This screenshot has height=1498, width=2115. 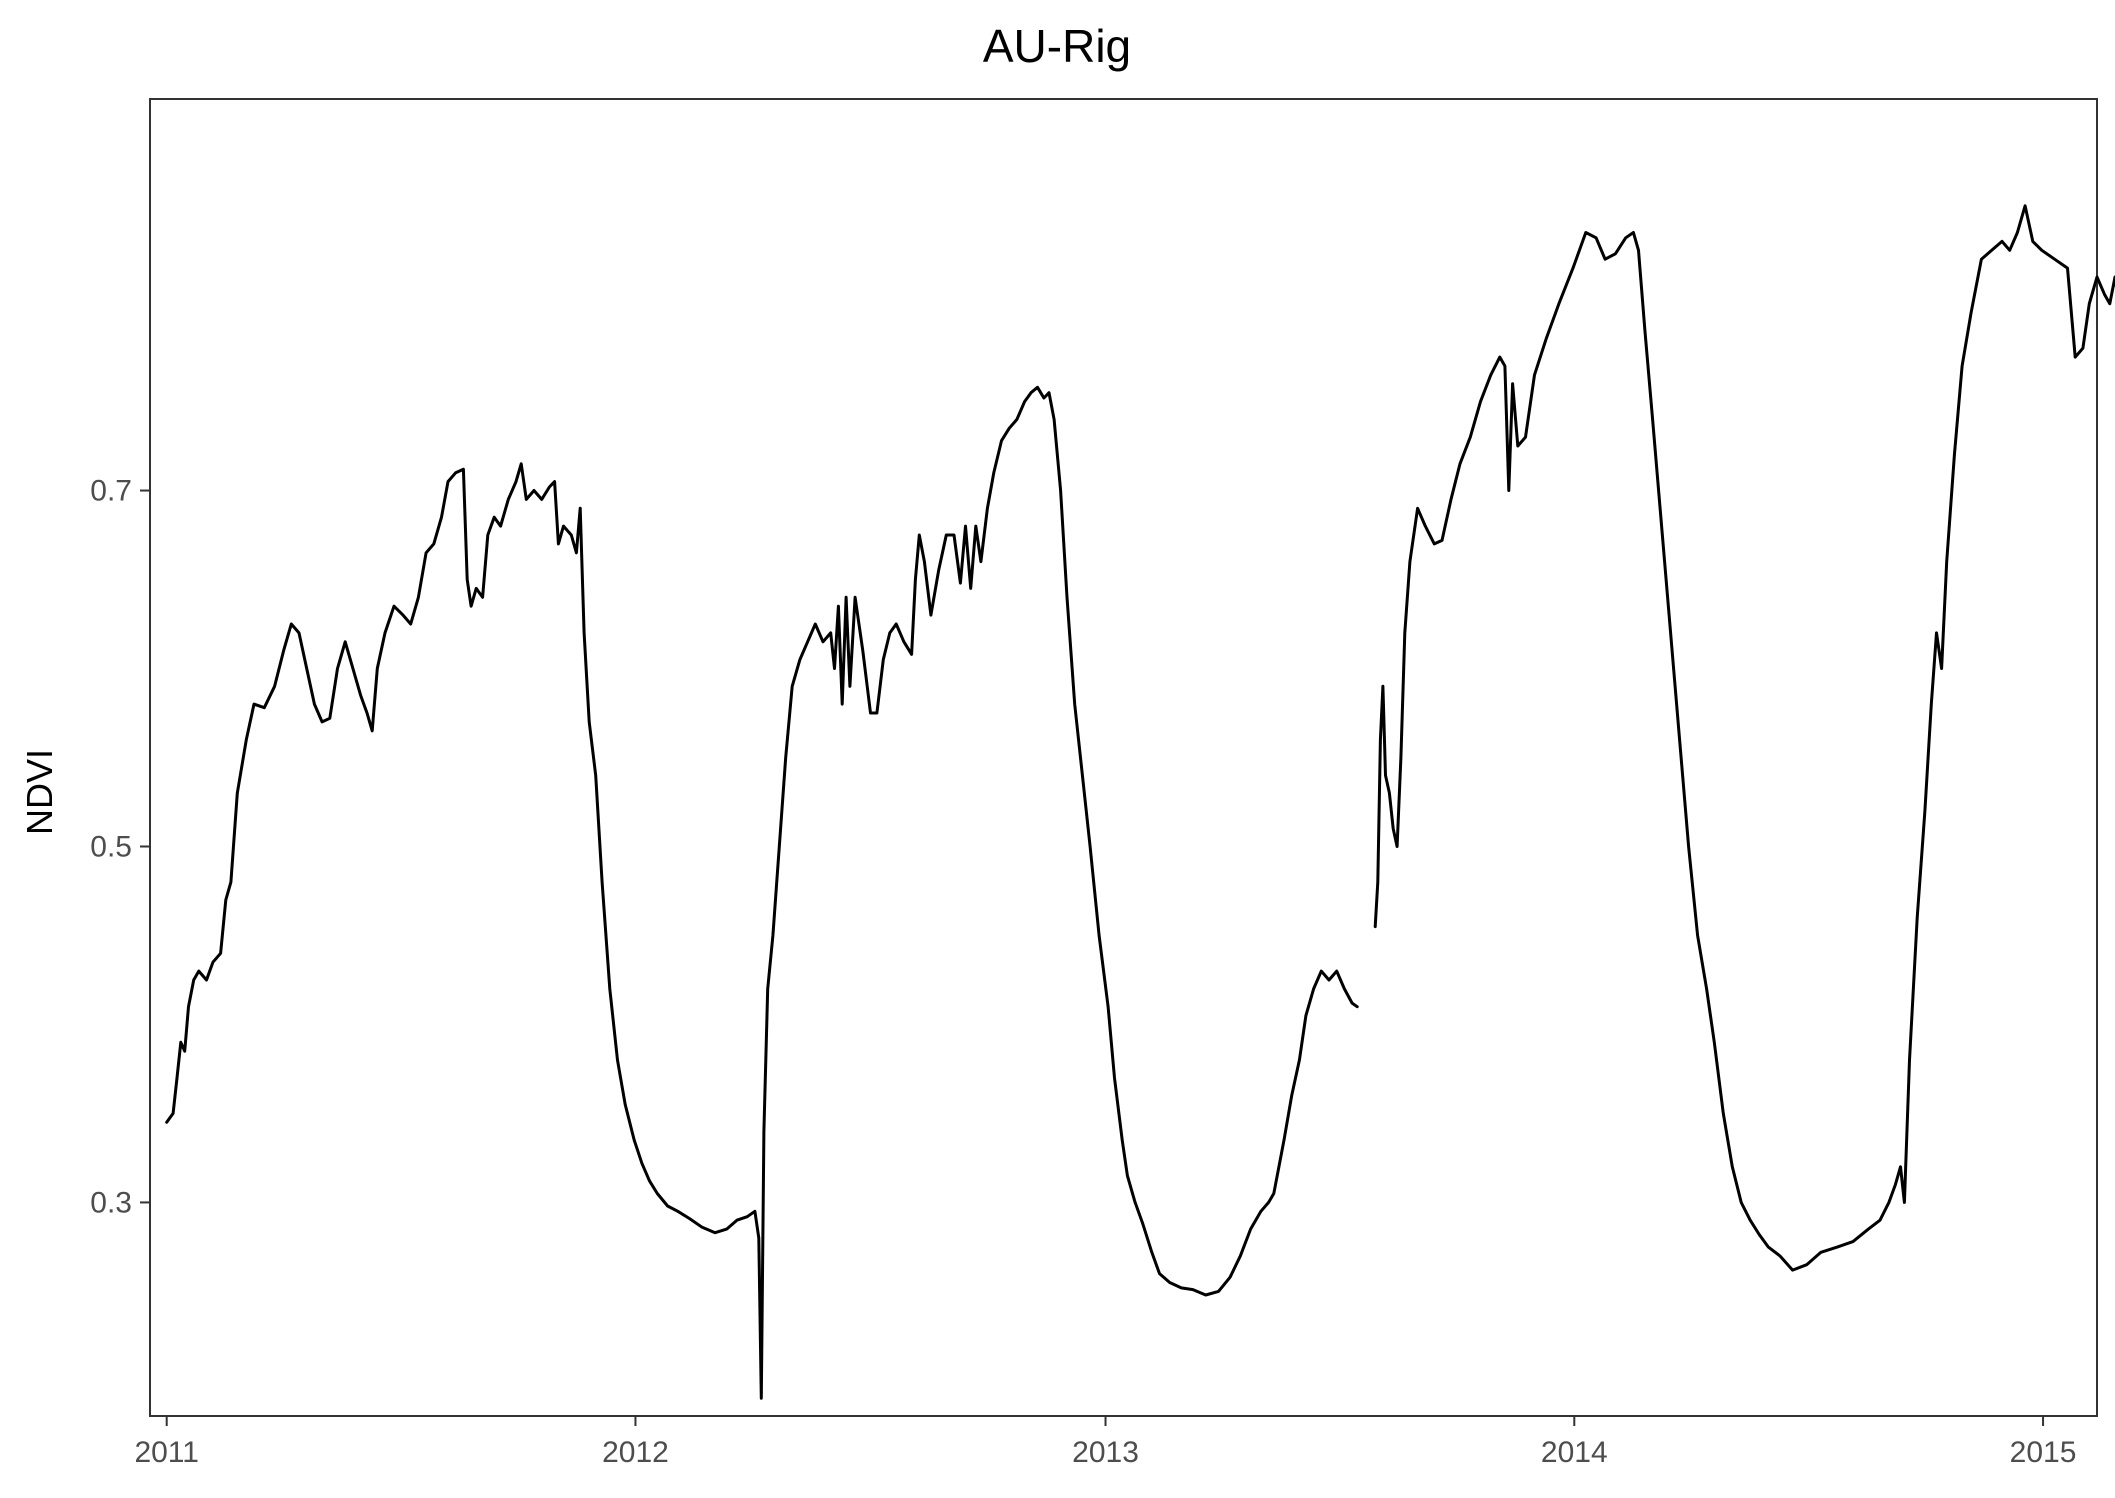 What do you see at coordinates (166, 1452) in the screenshot?
I see `x-tick-label-2011: 2011` at bounding box center [166, 1452].